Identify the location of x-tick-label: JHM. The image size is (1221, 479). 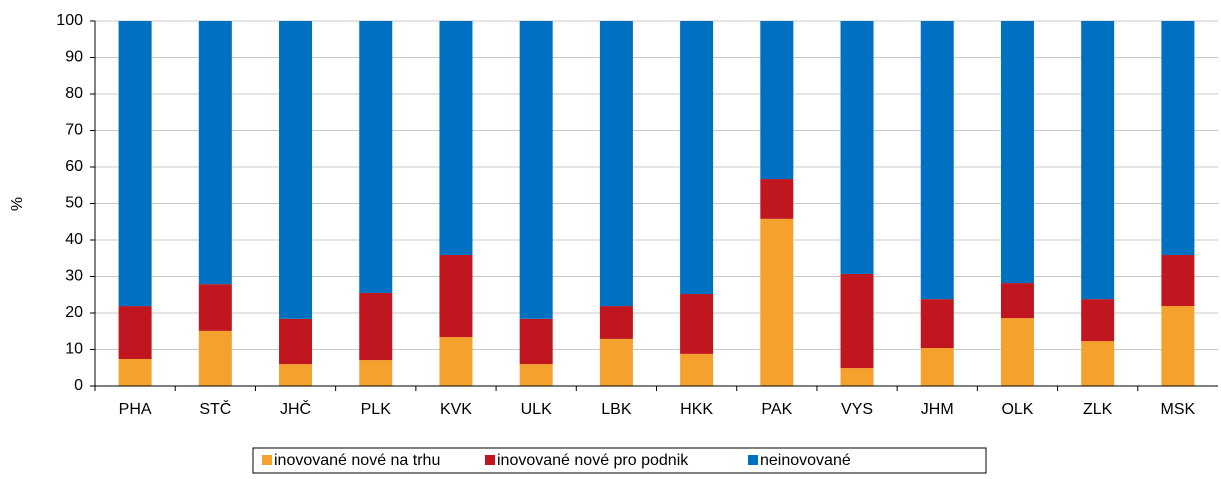
(937, 409).